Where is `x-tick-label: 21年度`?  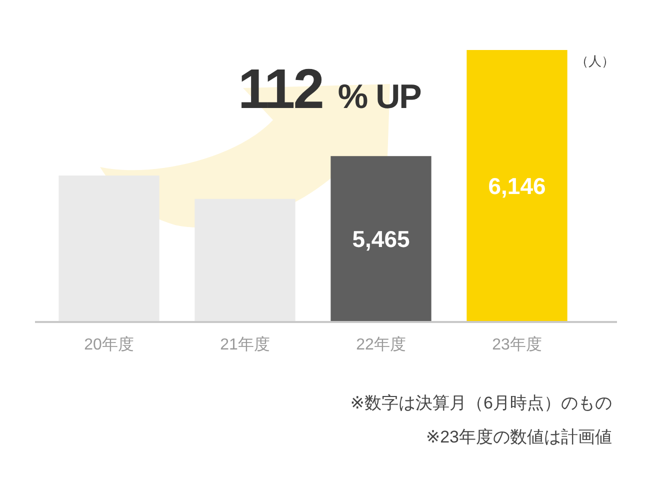 x-tick-label: 21年度 is located at coordinates (245, 345).